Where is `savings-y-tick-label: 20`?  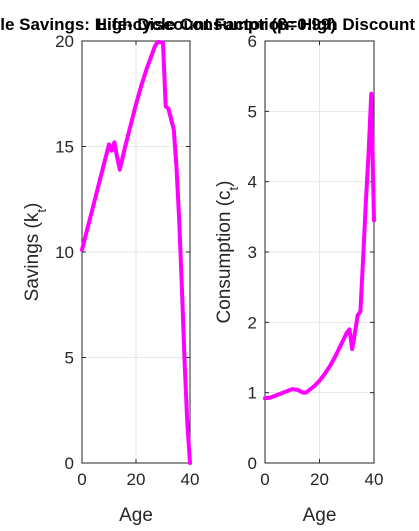
savings-y-tick-label: 20 is located at coordinates (64, 41).